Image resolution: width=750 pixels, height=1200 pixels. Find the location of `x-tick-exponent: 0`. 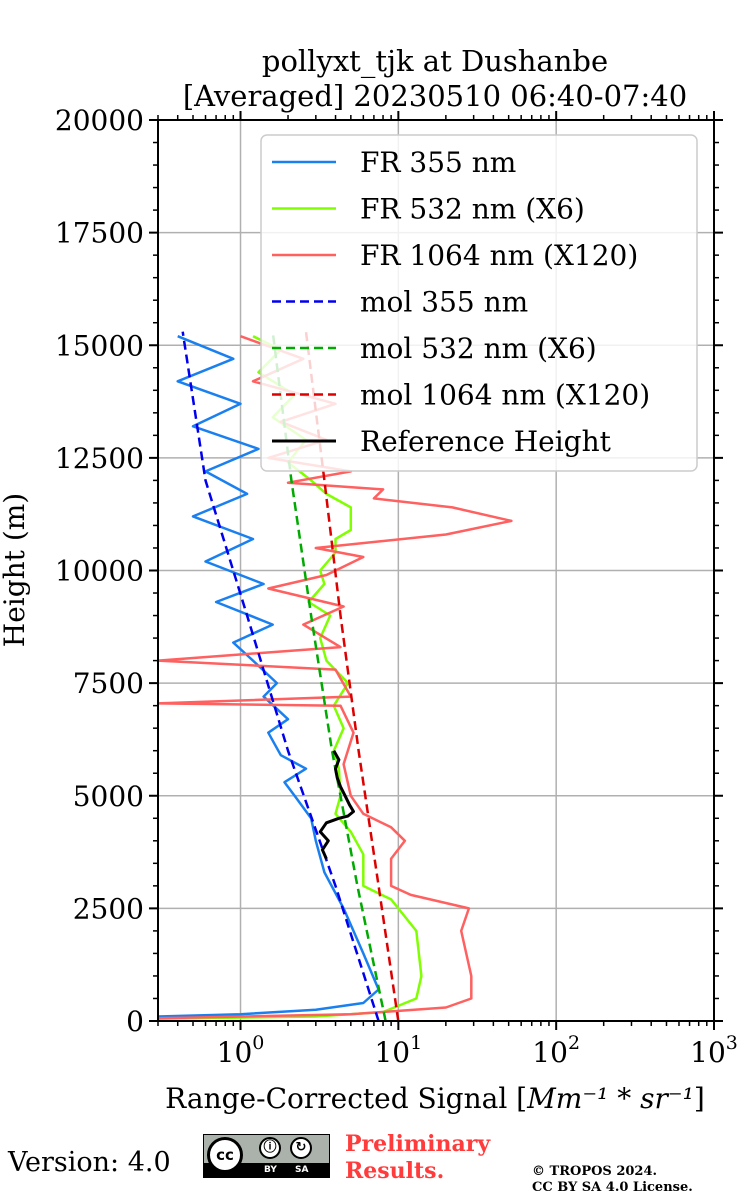

x-tick-exponent: 0 is located at coordinates (258, 1043).